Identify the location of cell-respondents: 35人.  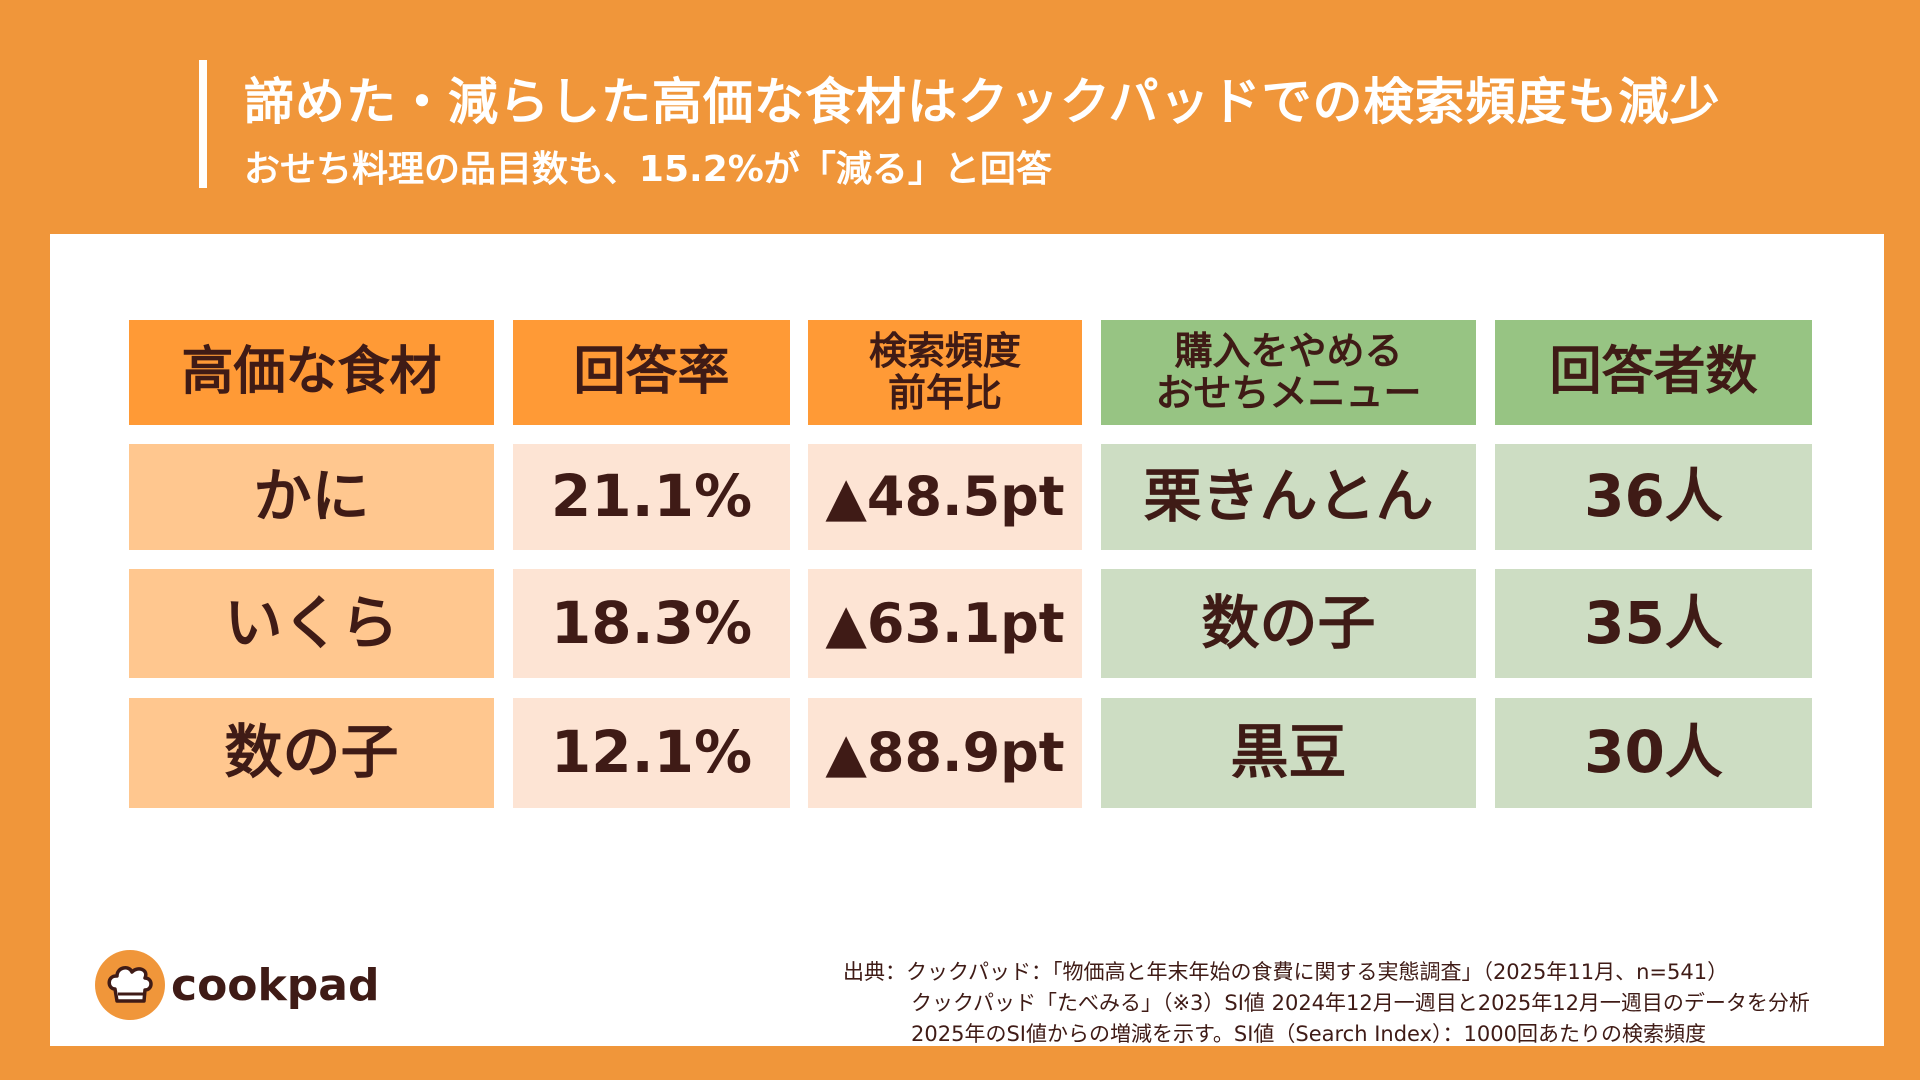
(1653, 623).